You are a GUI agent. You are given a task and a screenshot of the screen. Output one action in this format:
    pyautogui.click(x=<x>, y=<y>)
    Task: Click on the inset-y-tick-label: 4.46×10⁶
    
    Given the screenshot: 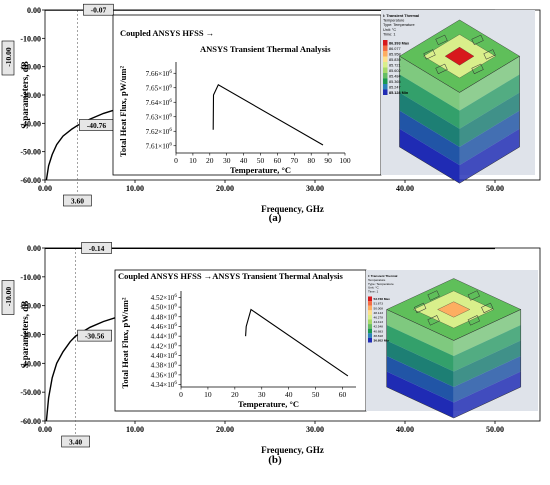 What is the action you would take?
    pyautogui.click(x=164, y=326)
    